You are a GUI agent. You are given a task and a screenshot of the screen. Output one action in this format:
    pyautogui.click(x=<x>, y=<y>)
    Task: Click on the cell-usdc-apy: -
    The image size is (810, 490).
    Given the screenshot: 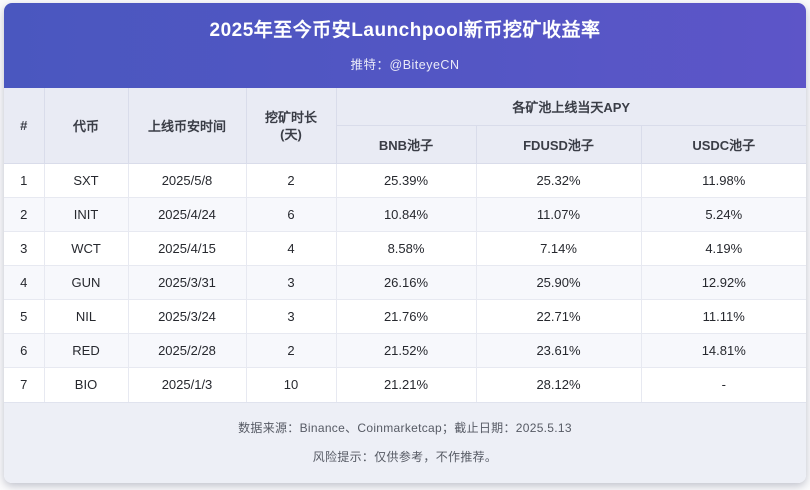 What is the action you would take?
    pyautogui.click(x=723, y=384)
    